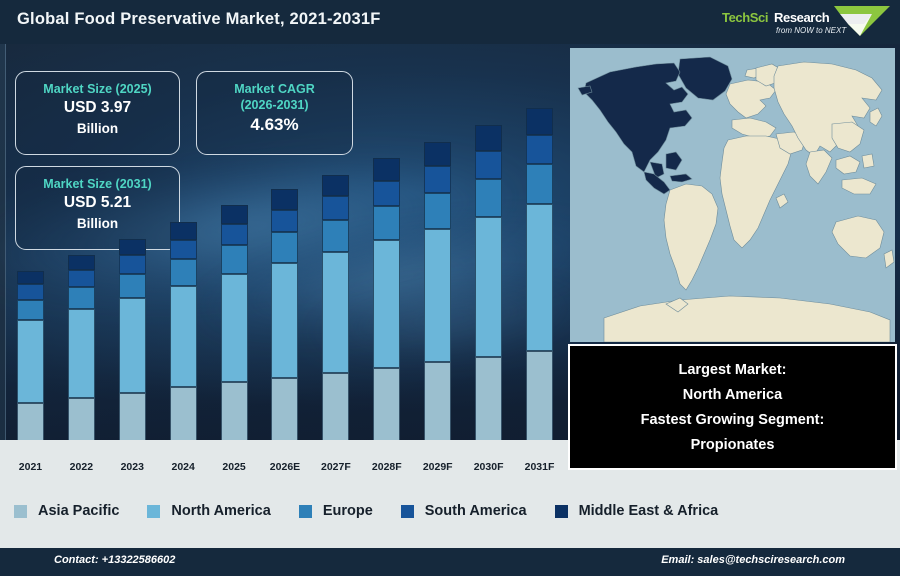 Image resolution: width=900 pixels, height=576 pixels. Describe the element at coordinates (848, 137) in the screenshot. I see `china-east-shape` at that location.